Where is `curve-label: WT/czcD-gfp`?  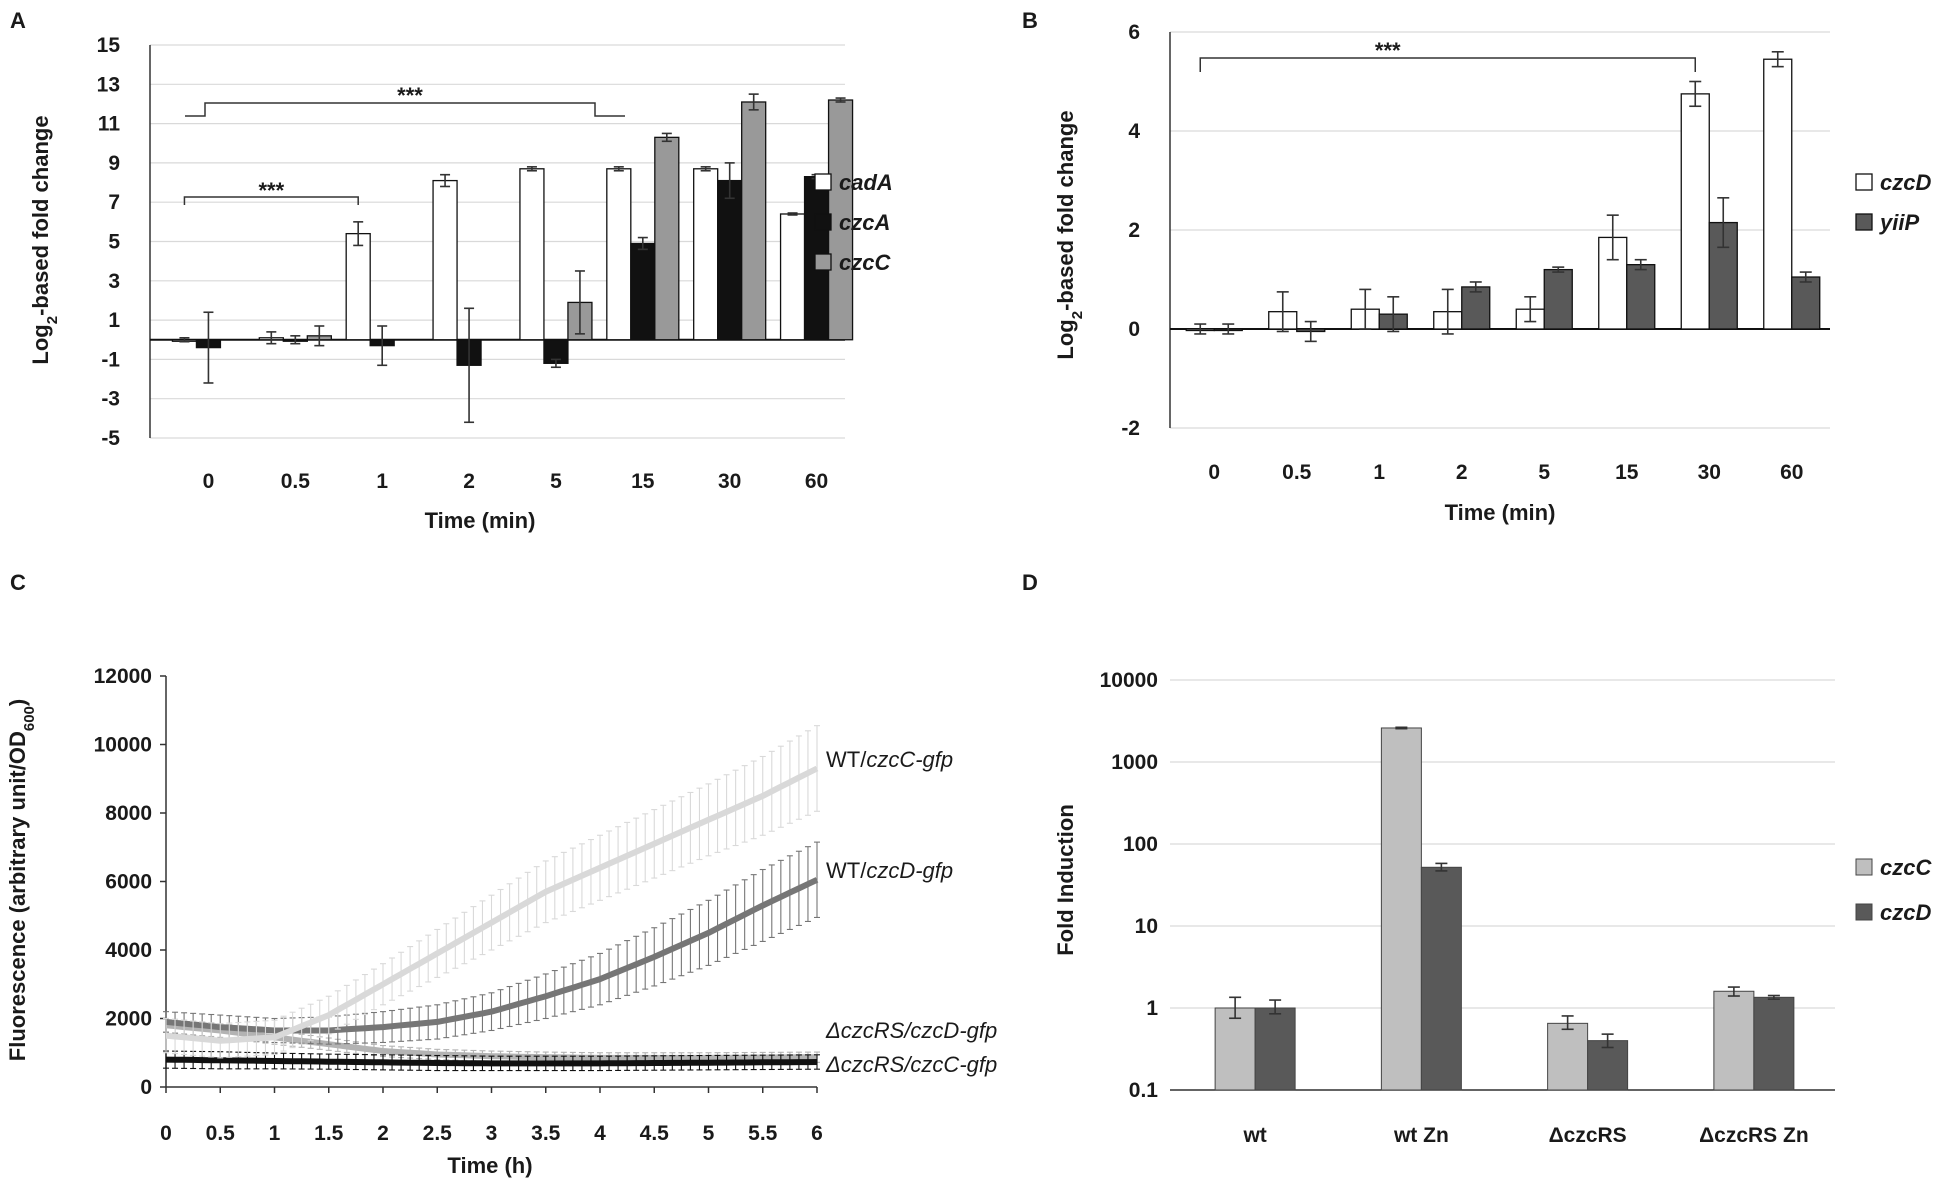
curve-label: WT/czcD-gfp is located at coordinates (889, 870).